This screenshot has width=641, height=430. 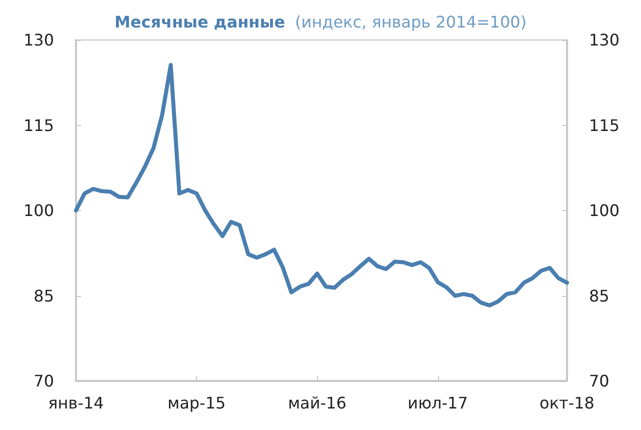 What do you see at coordinates (567, 403) in the screenshot?
I see `x-tick-label: окт-18` at bounding box center [567, 403].